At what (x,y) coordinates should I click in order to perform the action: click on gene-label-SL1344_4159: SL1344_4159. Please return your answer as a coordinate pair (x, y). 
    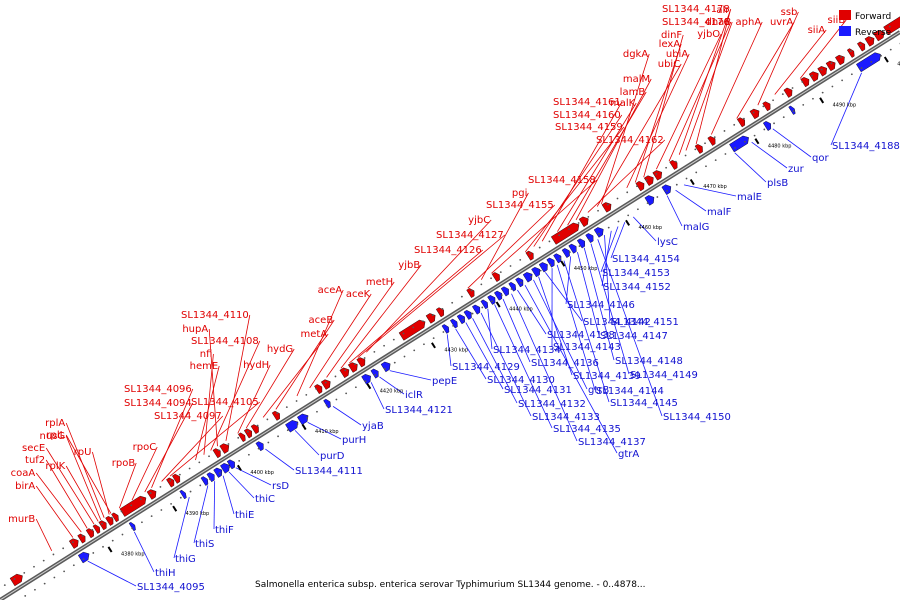
    Looking at the image, I should click on (589, 127).